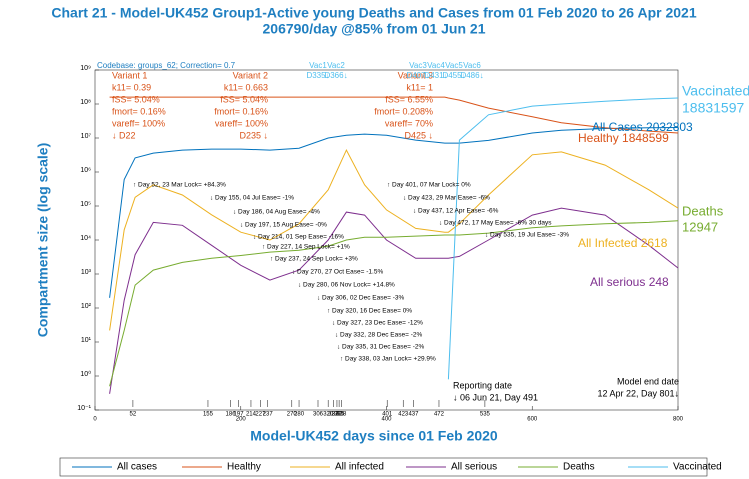 The height and width of the screenshot is (479, 749). I want to click on event-day-label: 535, so click(485, 415).